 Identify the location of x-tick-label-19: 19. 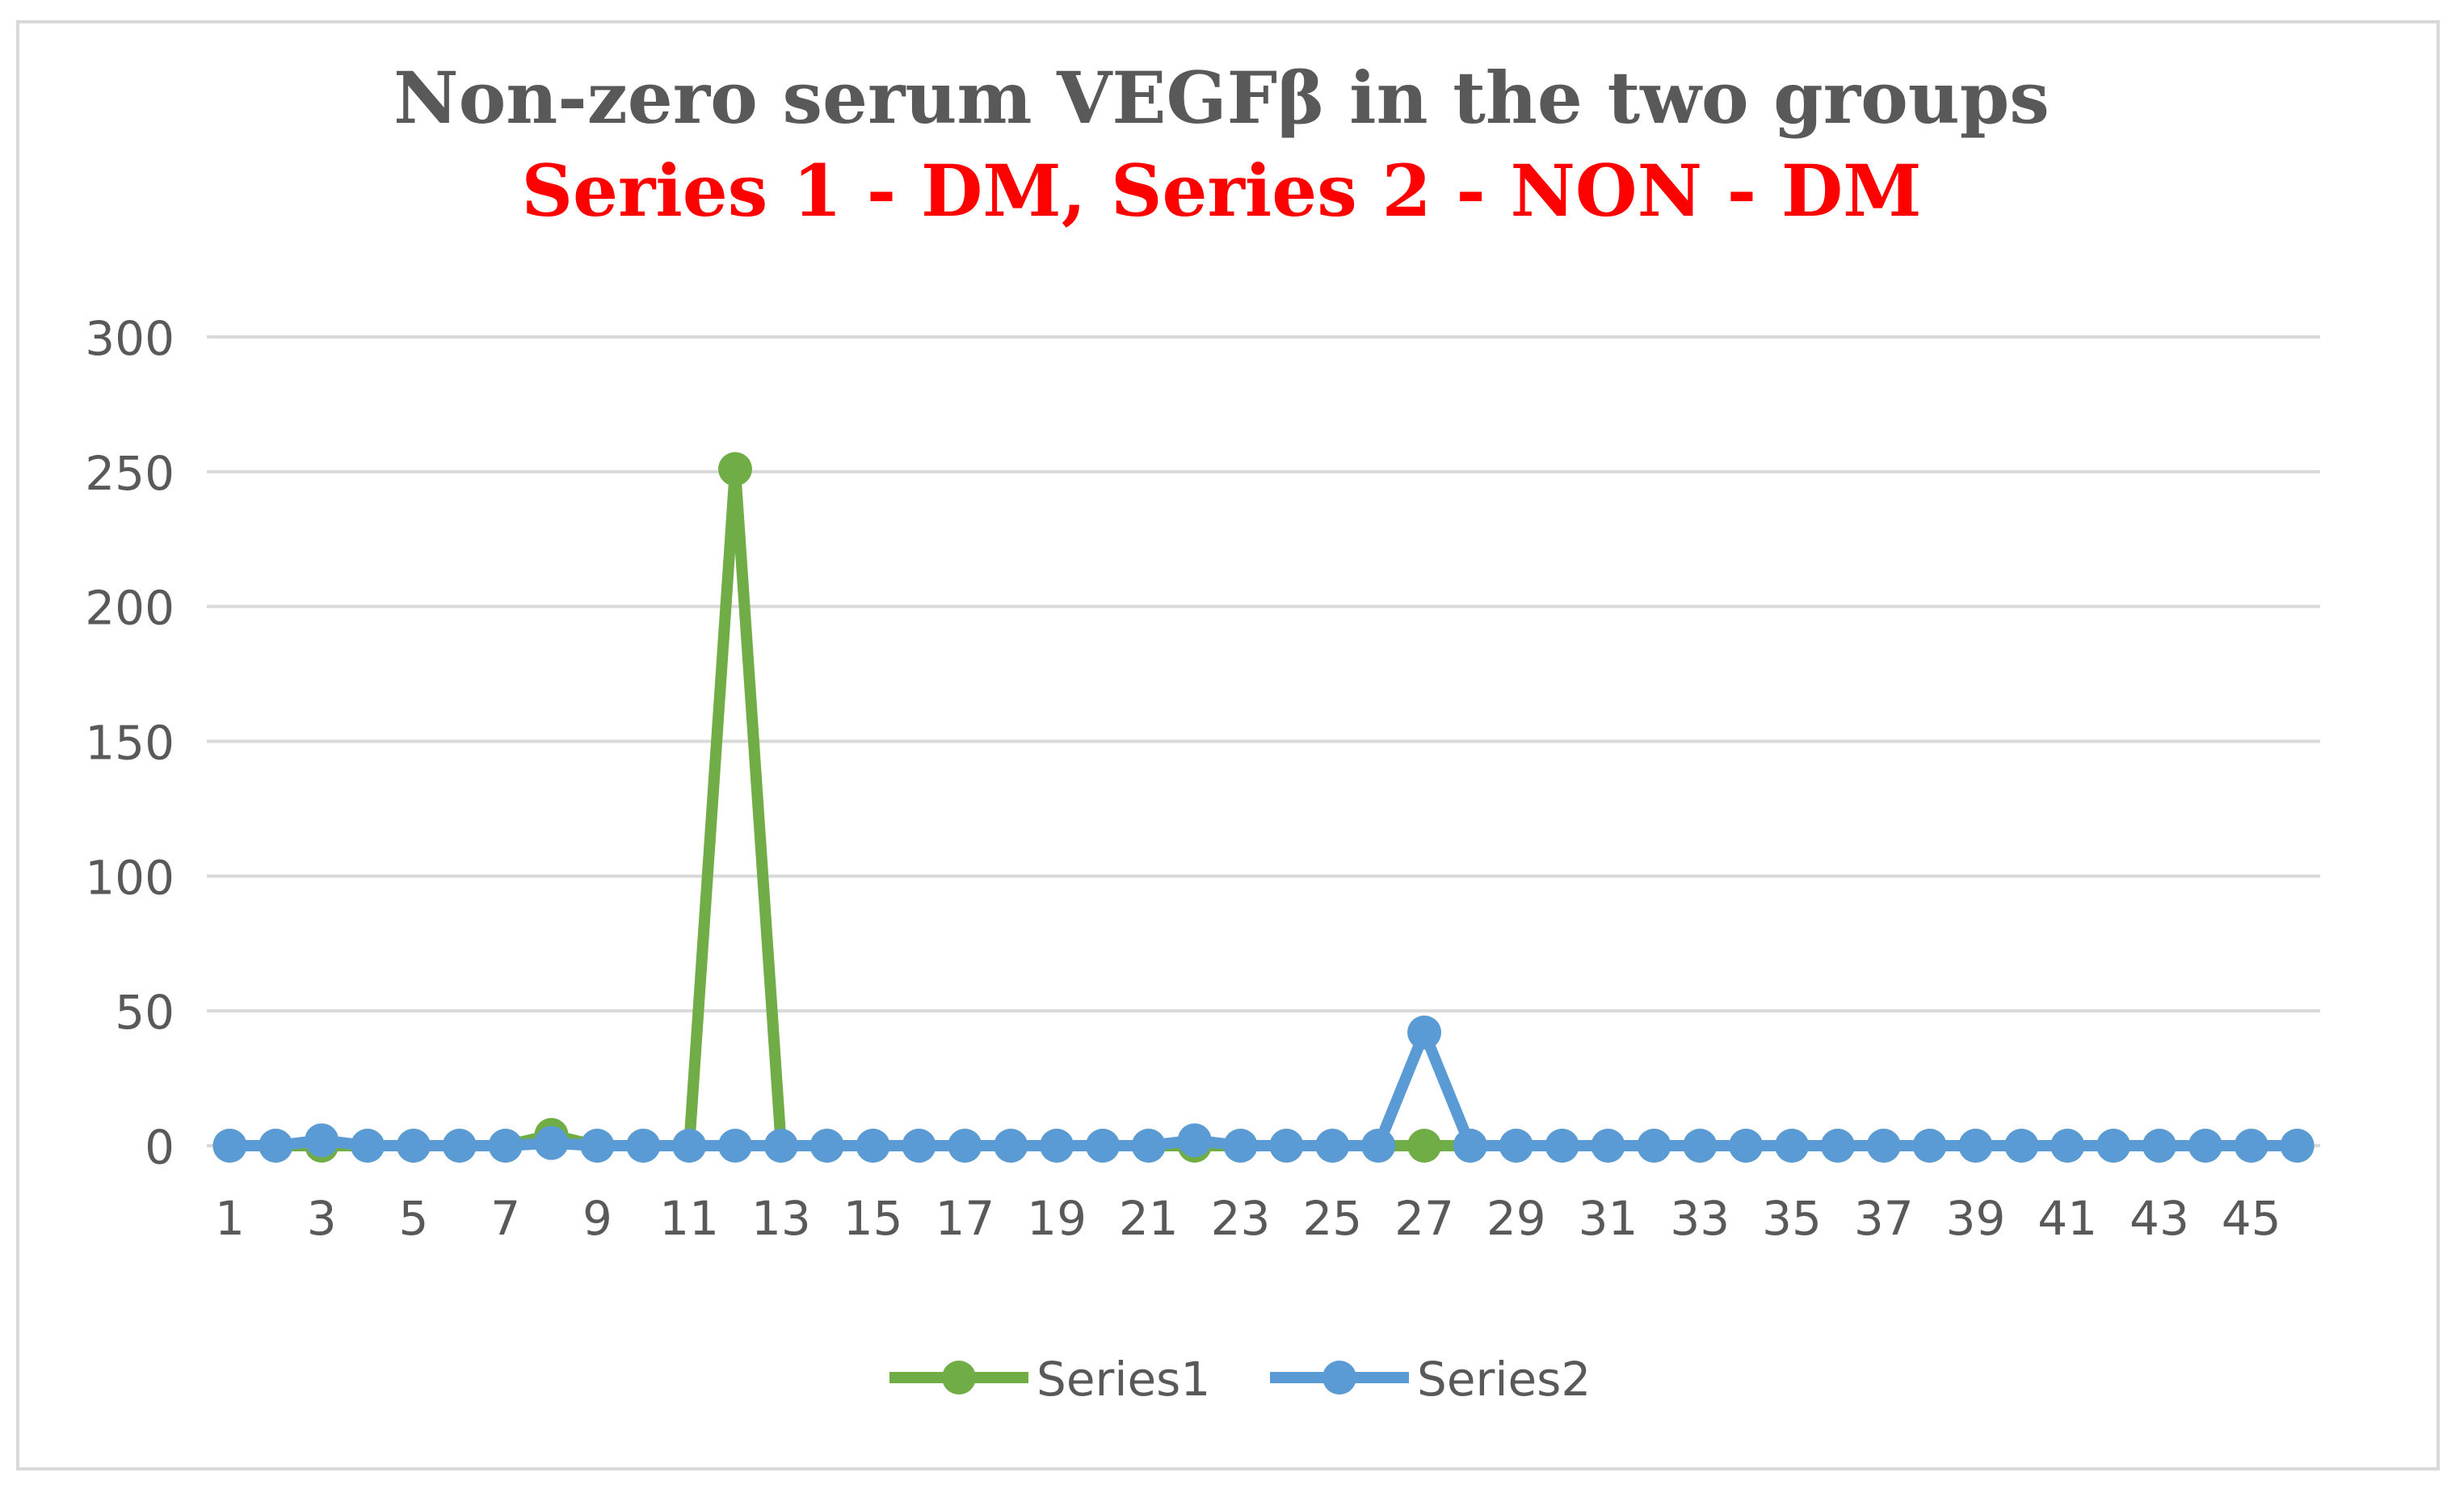
(1057, 1218).